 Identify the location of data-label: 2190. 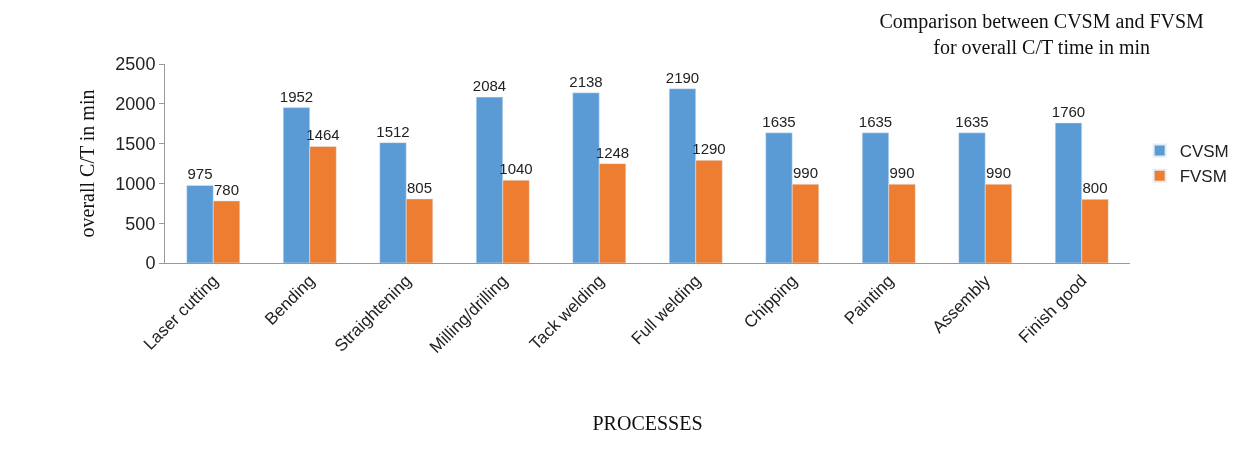
(682, 77).